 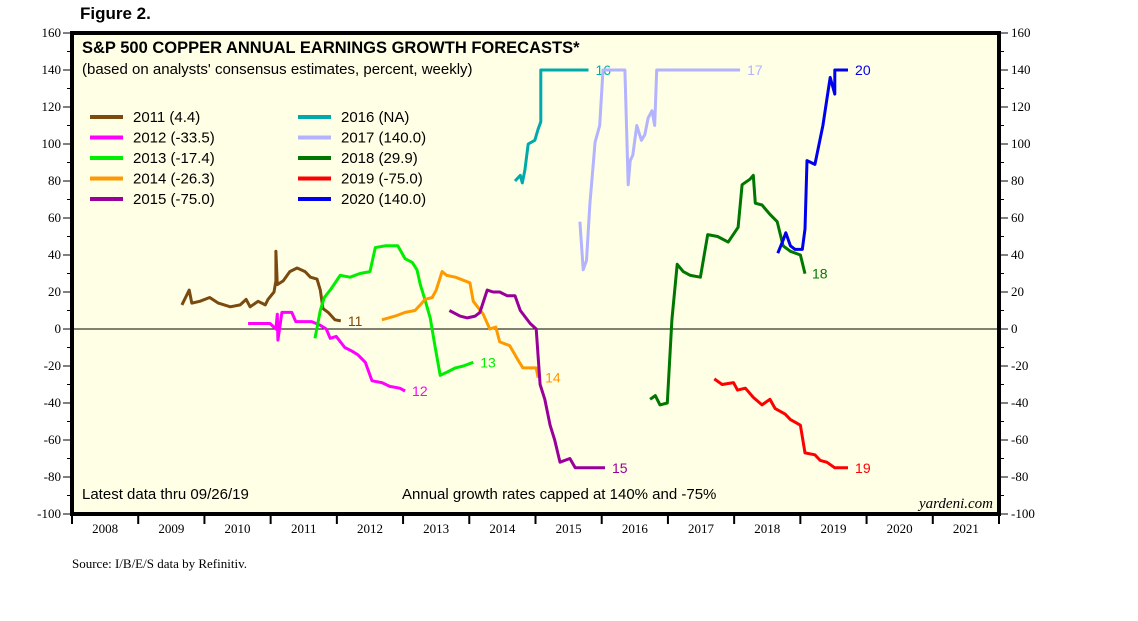 I want to click on series-end-label-15: 15, so click(x=620, y=468).